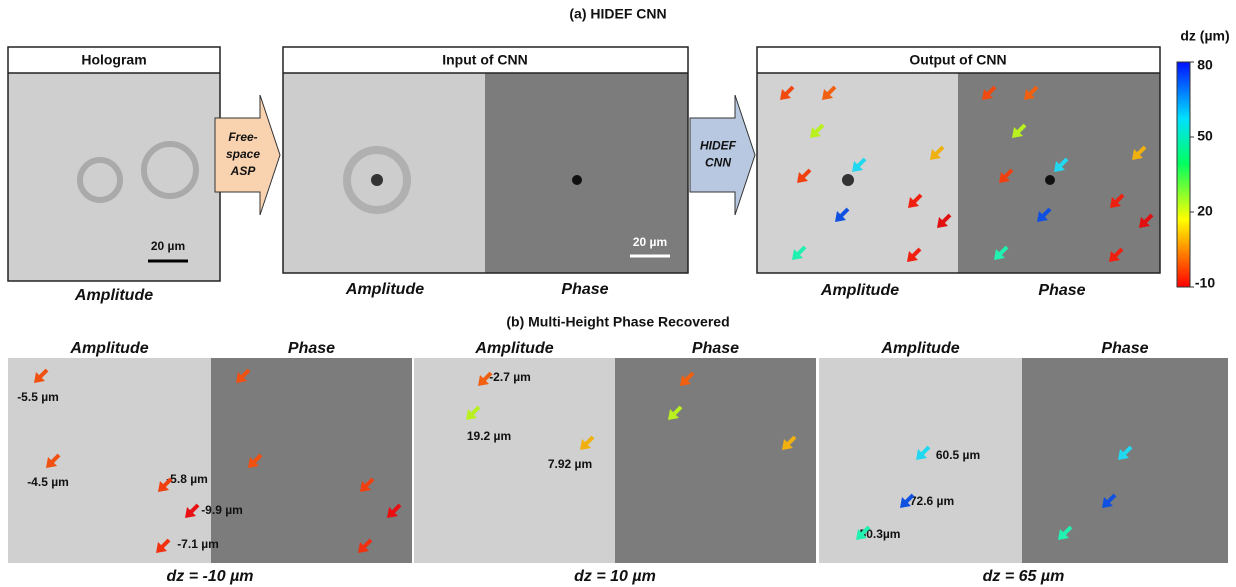  Describe the element at coordinates (1205, 65) in the screenshot. I see `tick-label: 80` at that location.